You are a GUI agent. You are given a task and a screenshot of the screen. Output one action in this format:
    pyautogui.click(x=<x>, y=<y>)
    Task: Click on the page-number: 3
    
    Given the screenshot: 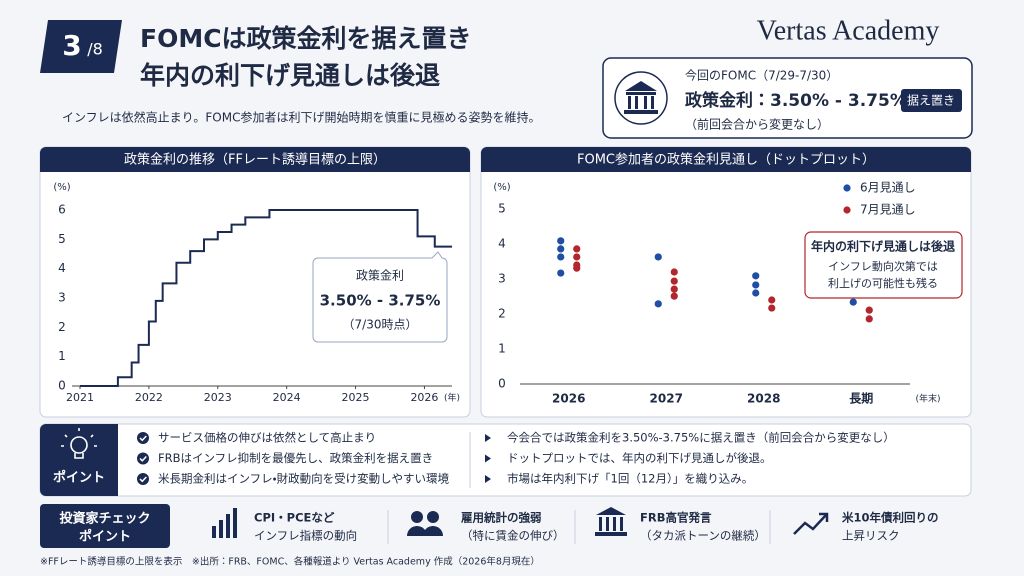 What is the action you would take?
    pyautogui.click(x=71, y=45)
    